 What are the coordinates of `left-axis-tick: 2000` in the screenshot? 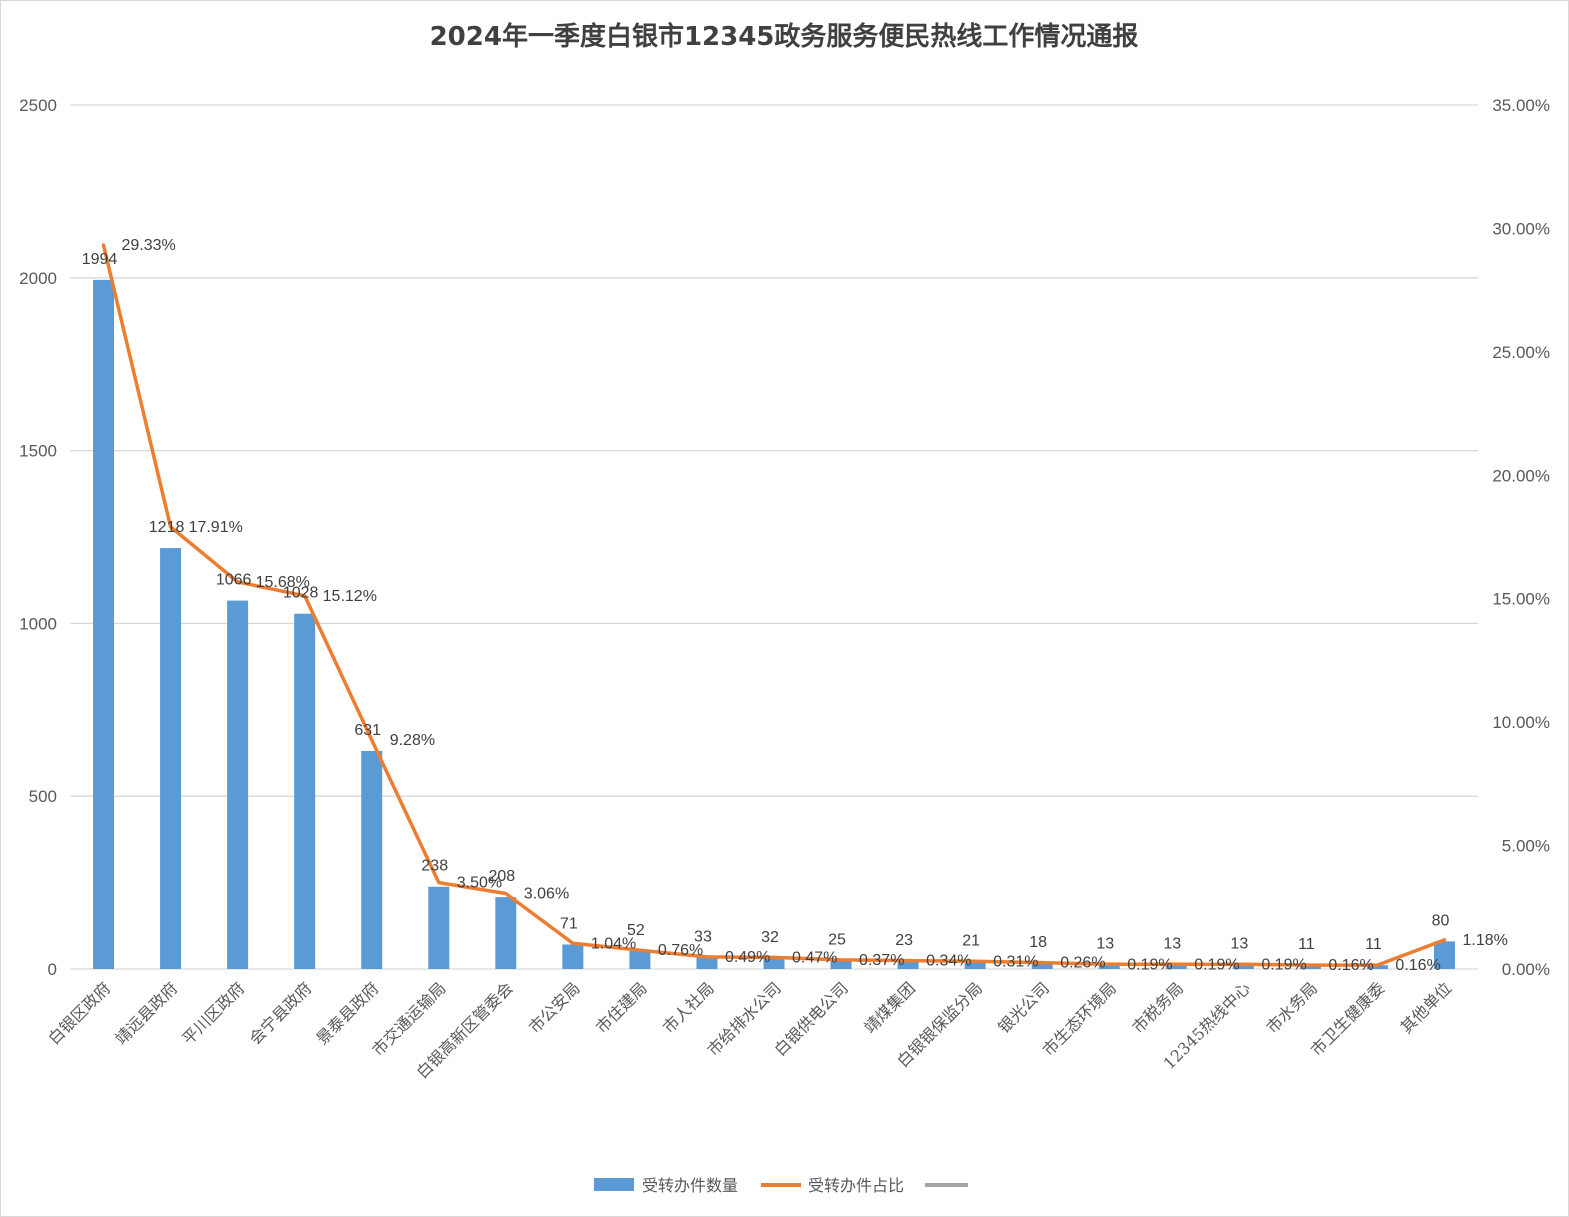 It's located at (38, 278).